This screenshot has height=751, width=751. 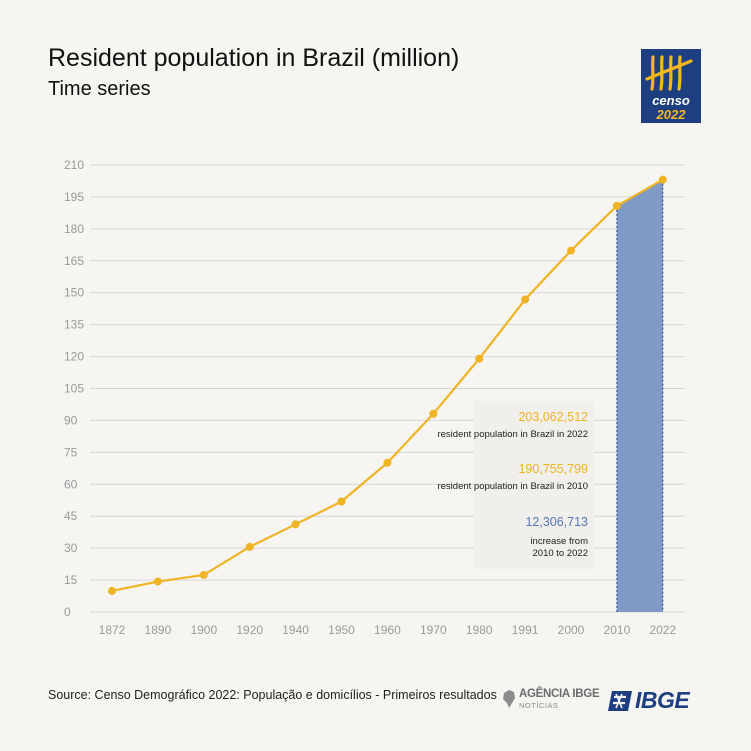 I want to click on y-tick-label: 15, so click(x=71, y=580).